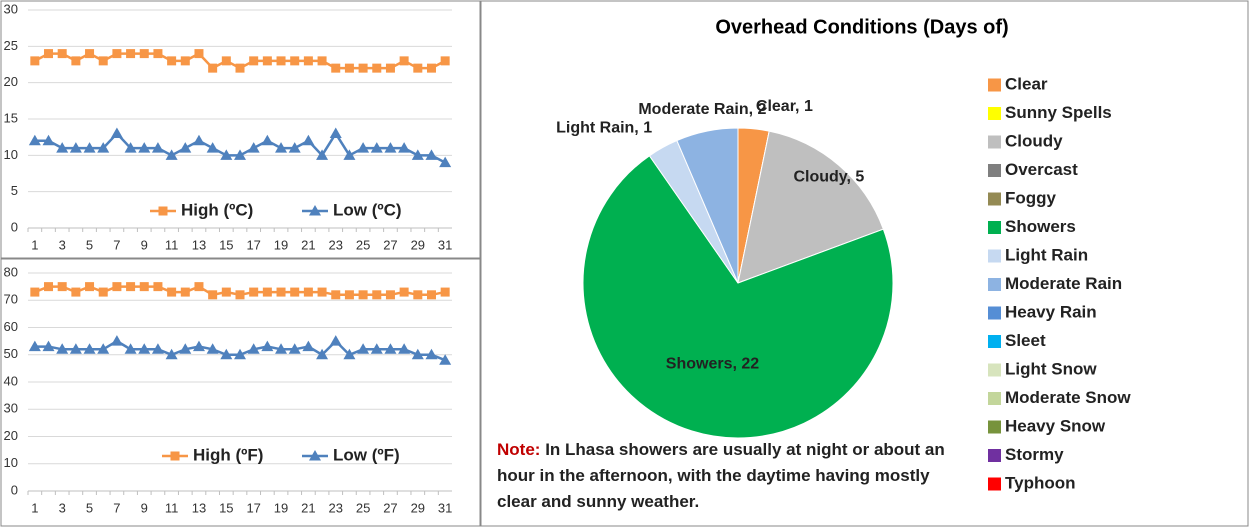 This screenshot has height=527, width=1249. What do you see at coordinates (445, 244) in the screenshot?
I see `x-tick-label: 31` at bounding box center [445, 244].